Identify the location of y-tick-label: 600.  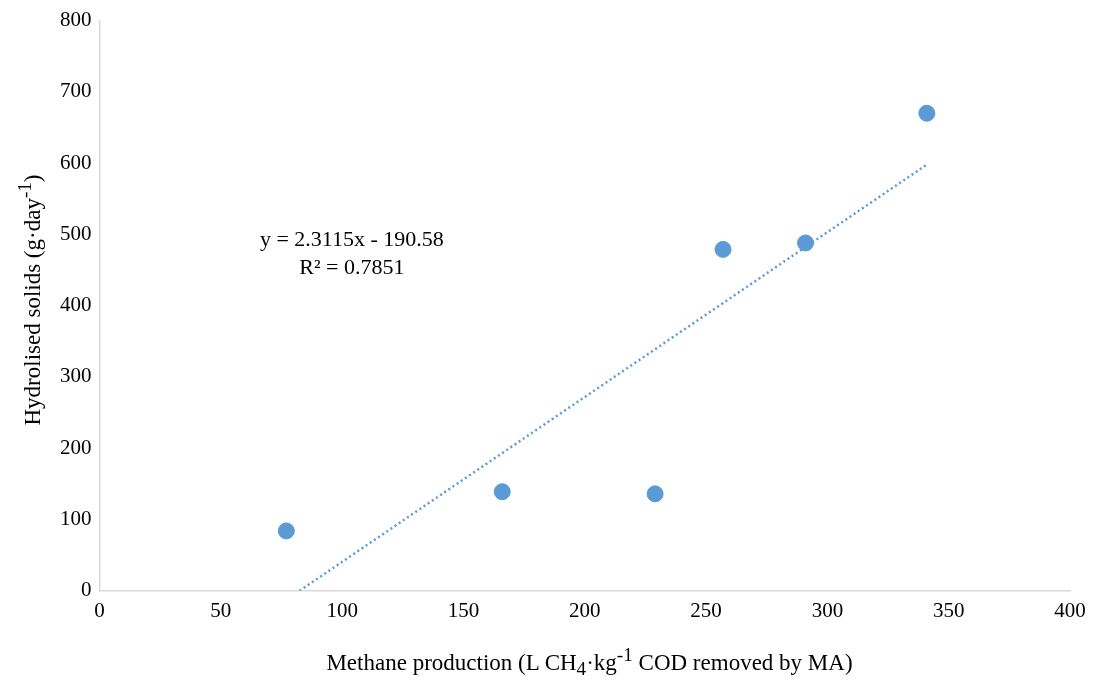
(76, 161).